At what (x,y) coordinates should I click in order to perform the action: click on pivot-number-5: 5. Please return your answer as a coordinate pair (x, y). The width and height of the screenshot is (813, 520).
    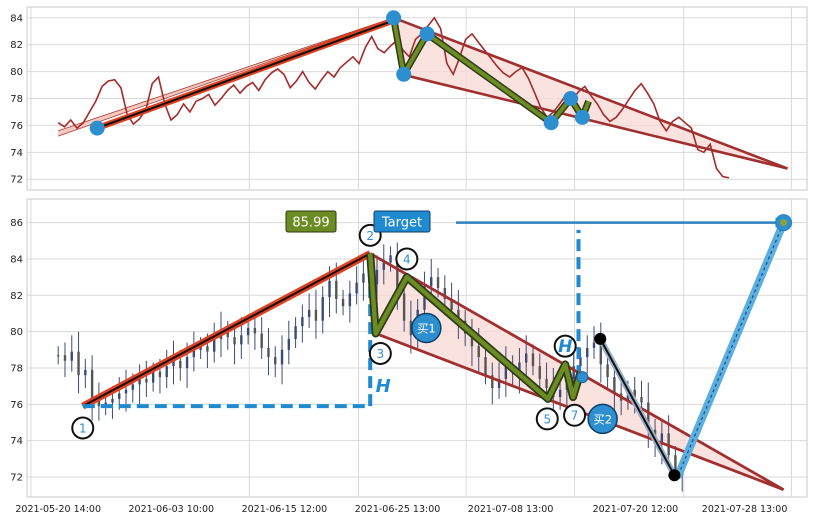
    Looking at the image, I should click on (547, 419).